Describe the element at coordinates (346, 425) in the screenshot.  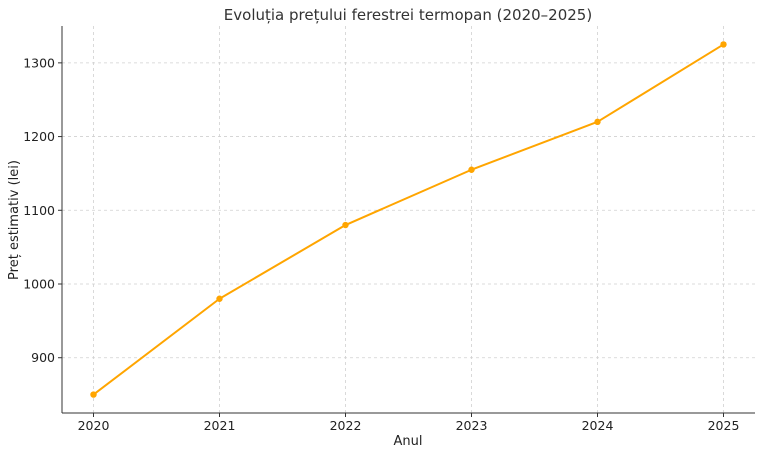
I see `x-tick-label: 2022` at that location.